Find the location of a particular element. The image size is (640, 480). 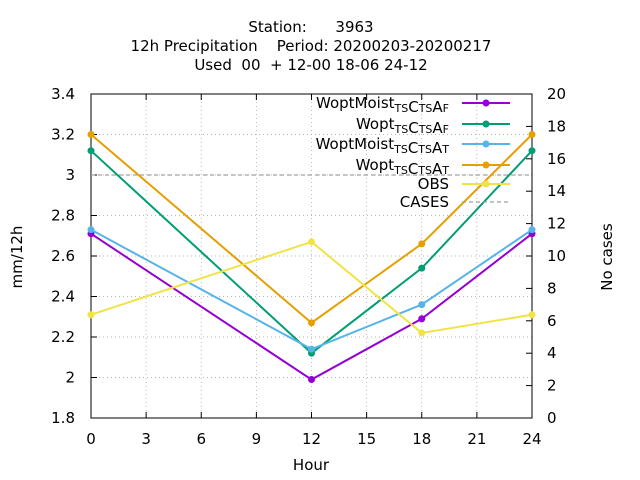

y2-tick-label: 18 is located at coordinates (556, 126).